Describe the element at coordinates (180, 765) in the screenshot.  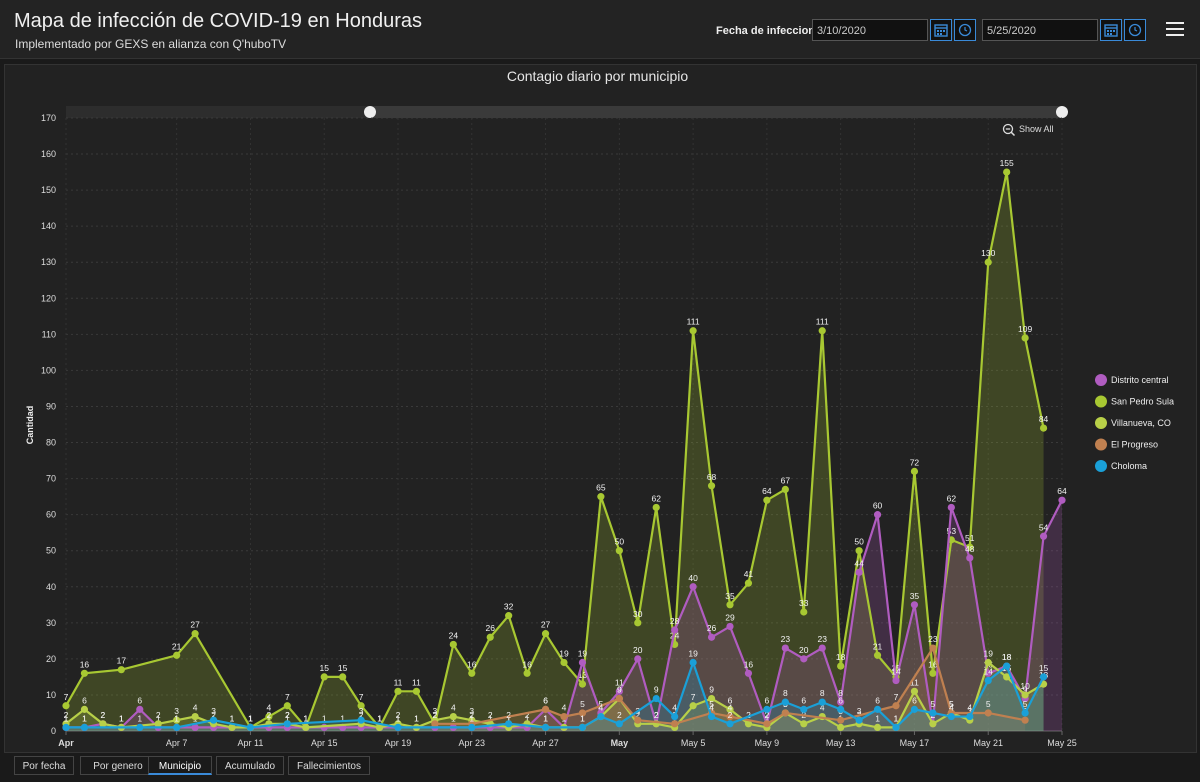
I see `tab-municipio: Municipio` at that location.